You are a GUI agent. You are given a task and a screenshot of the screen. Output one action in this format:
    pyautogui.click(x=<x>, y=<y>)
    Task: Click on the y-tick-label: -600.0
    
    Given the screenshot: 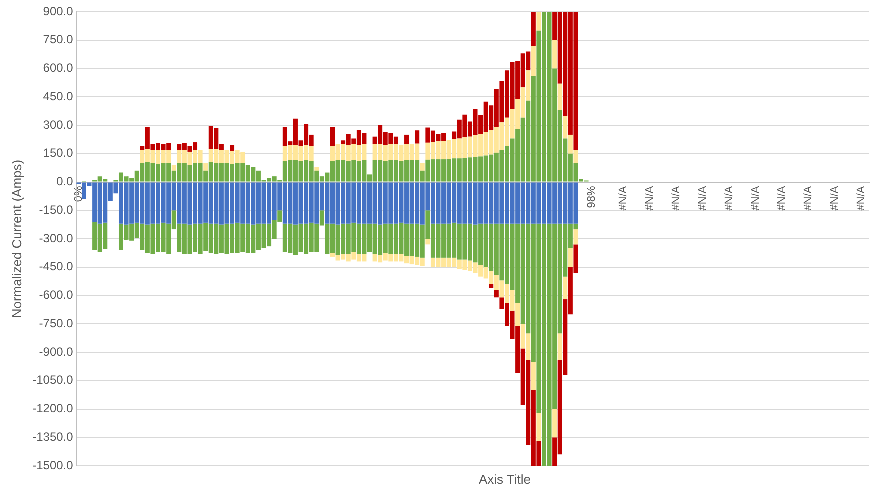 What is the action you would take?
    pyautogui.click(x=56, y=295)
    